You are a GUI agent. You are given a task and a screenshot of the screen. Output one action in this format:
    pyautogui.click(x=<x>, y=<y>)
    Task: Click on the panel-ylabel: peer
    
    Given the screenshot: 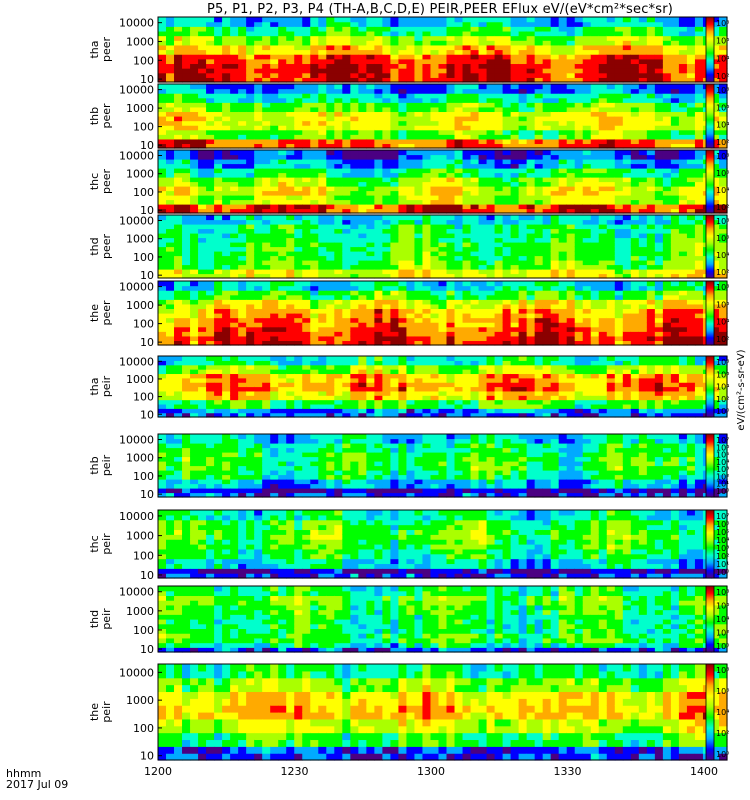 What is the action you would take?
    pyautogui.click(x=106, y=182)
    